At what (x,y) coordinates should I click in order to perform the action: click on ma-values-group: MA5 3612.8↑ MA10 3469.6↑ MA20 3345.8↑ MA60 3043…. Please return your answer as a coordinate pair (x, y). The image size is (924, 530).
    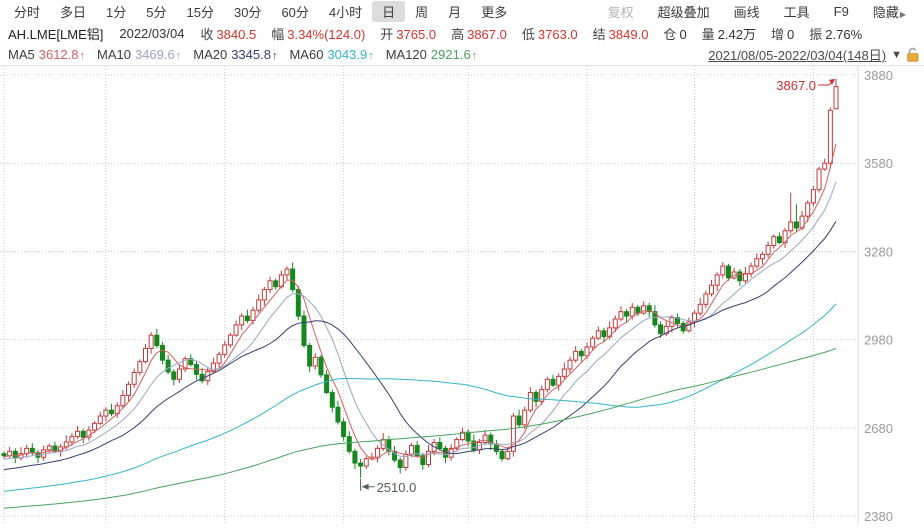
    Looking at the image, I should click on (248, 54).